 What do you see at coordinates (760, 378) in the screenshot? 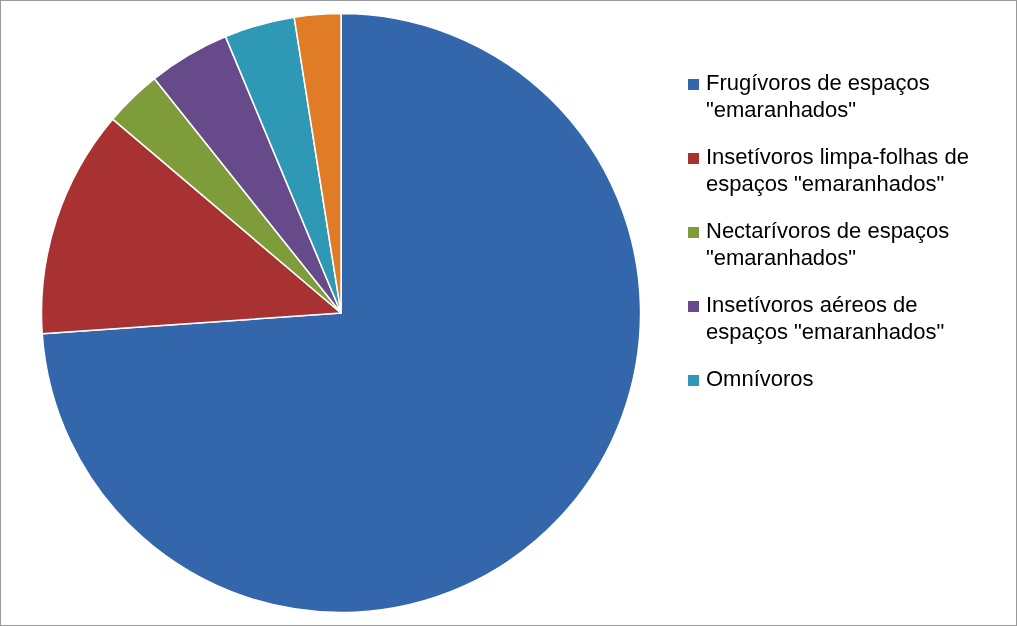
I see `legend-label: Omnívoros` at bounding box center [760, 378].